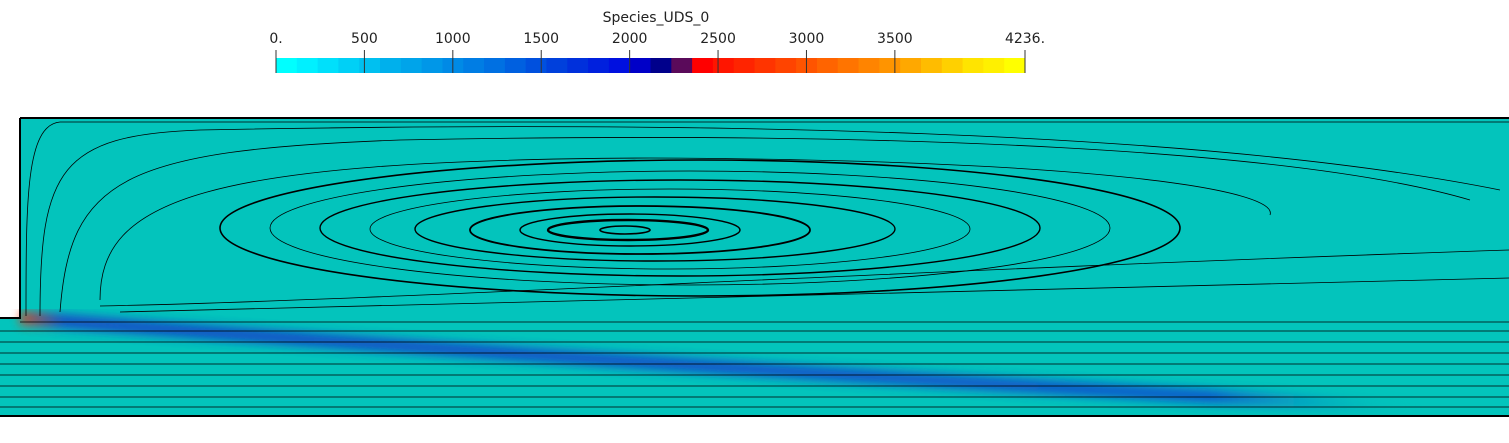 The image size is (1509, 443). Describe the element at coordinates (656, 18) in the screenshot. I see `colorbar-title: Species_UDS_0` at that location.